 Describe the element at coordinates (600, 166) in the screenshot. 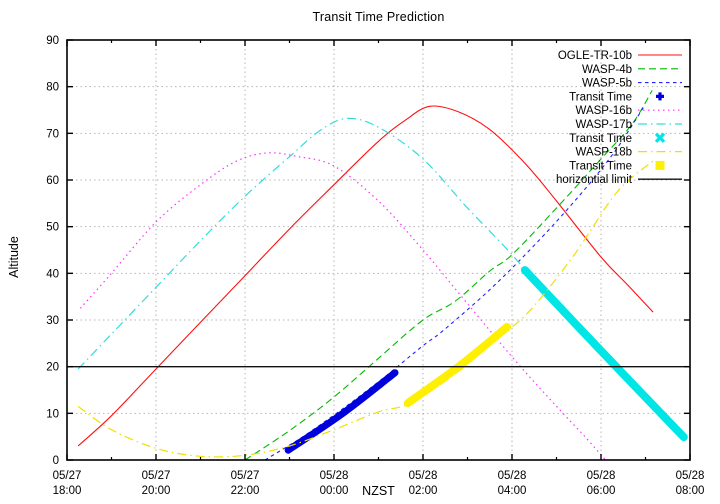

I see `legend-label-transit-time-yellow: Transit Time` at that location.